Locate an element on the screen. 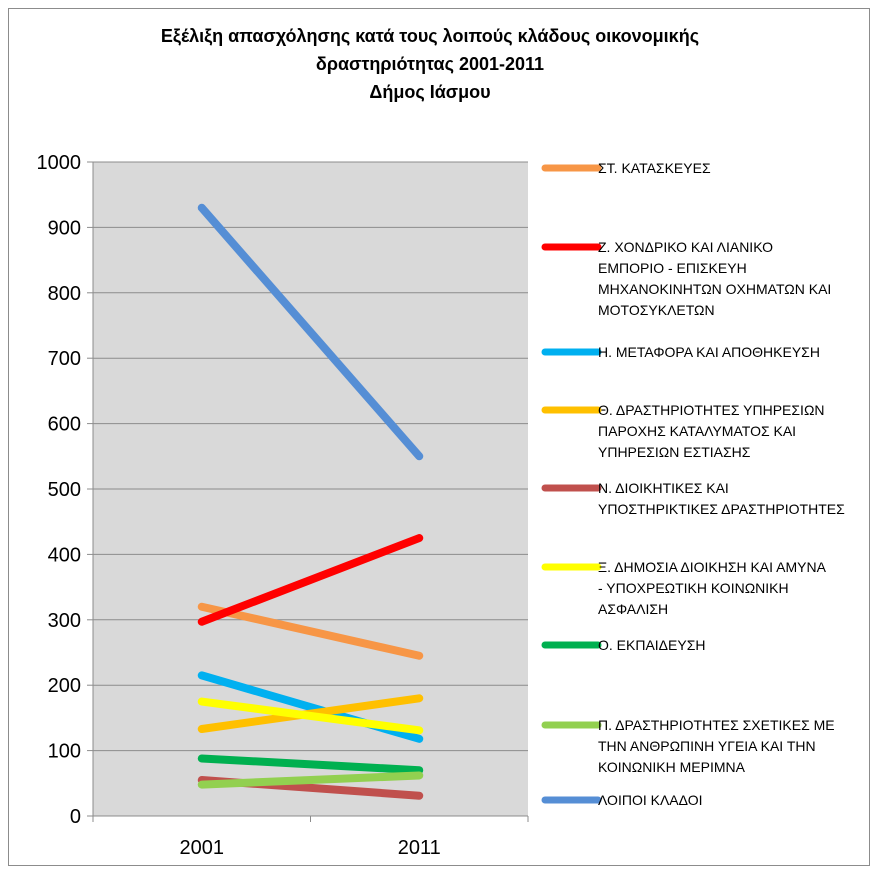 This screenshot has height=873, width=878. y-tick-label: 200 is located at coordinates (64, 686).